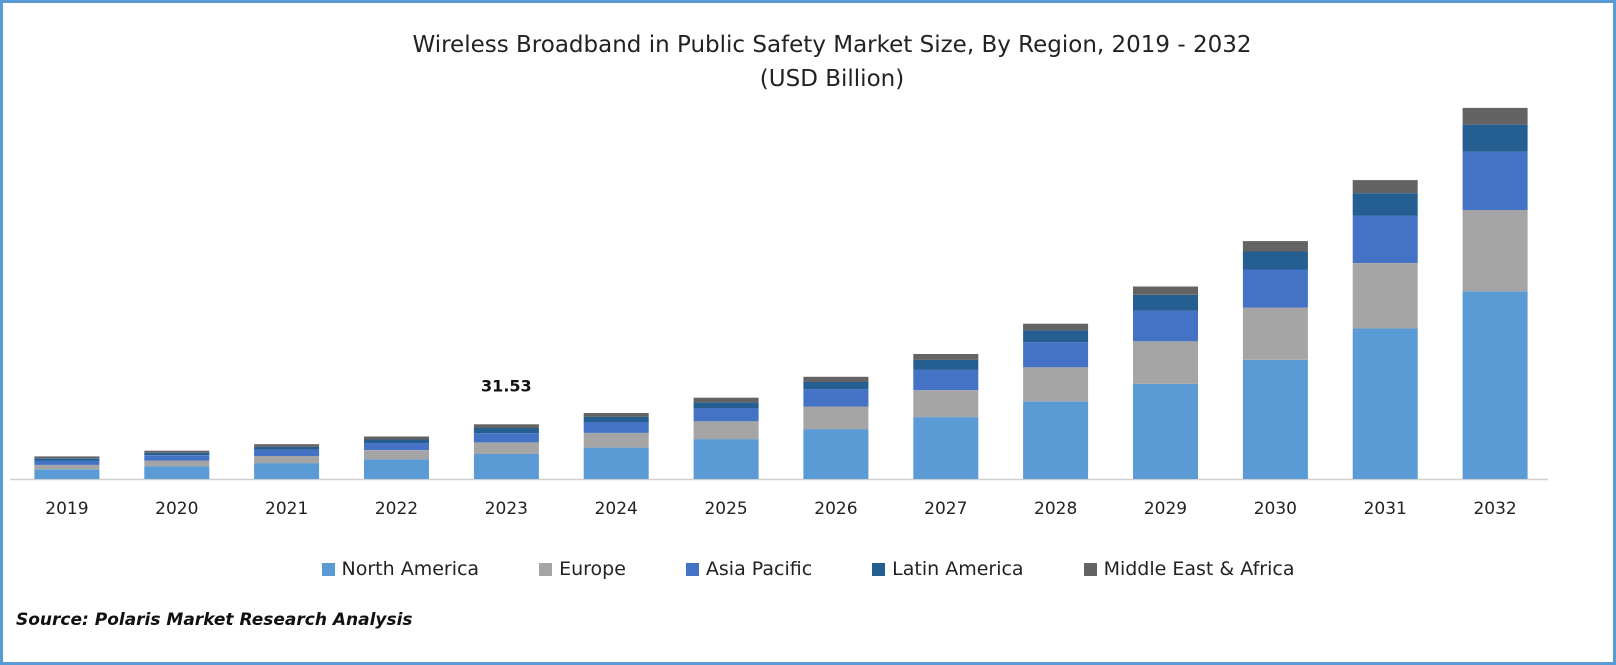 The image size is (1616, 665). Describe the element at coordinates (945, 509) in the screenshot. I see `x-tick-label-2027: 2027` at that location.